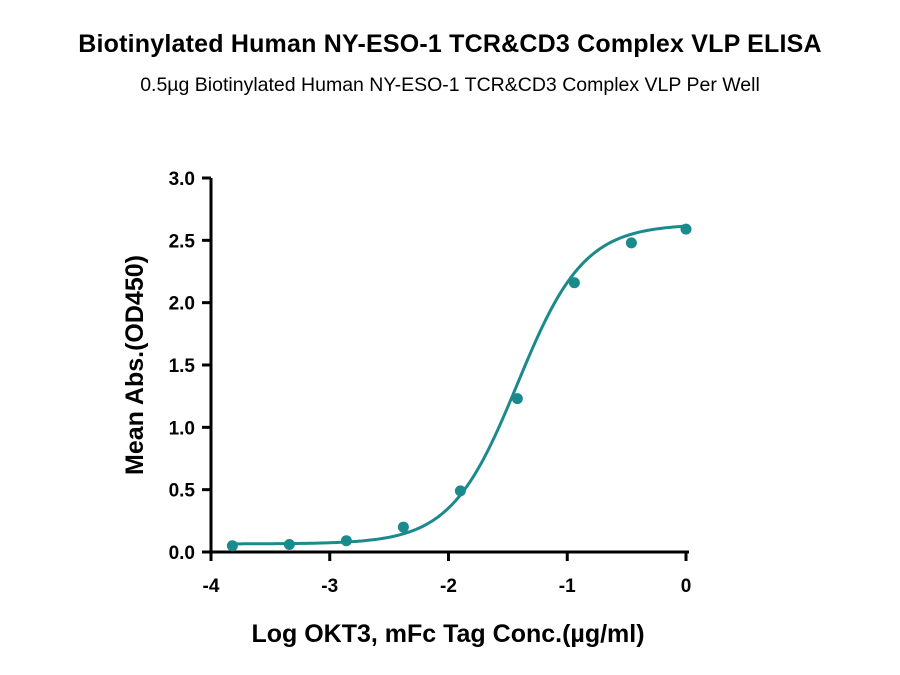  What do you see at coordinates (182, 428) in the screenshot?
I see `y-tick-label: 1.0` at bounding box center [182, 428].